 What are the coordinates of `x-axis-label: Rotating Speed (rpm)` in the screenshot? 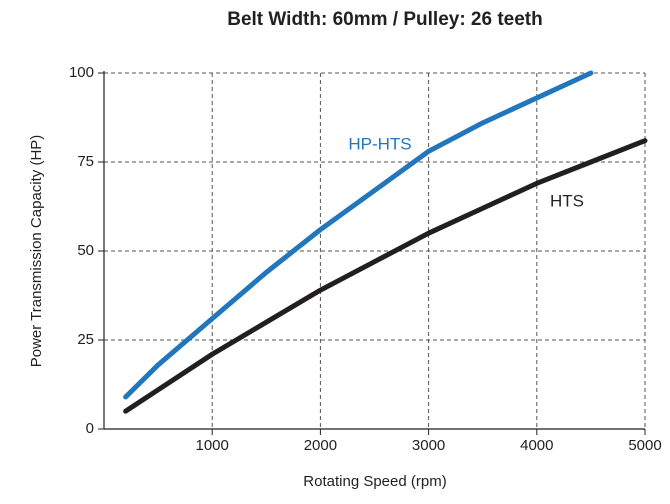 It's located at (374, 481).